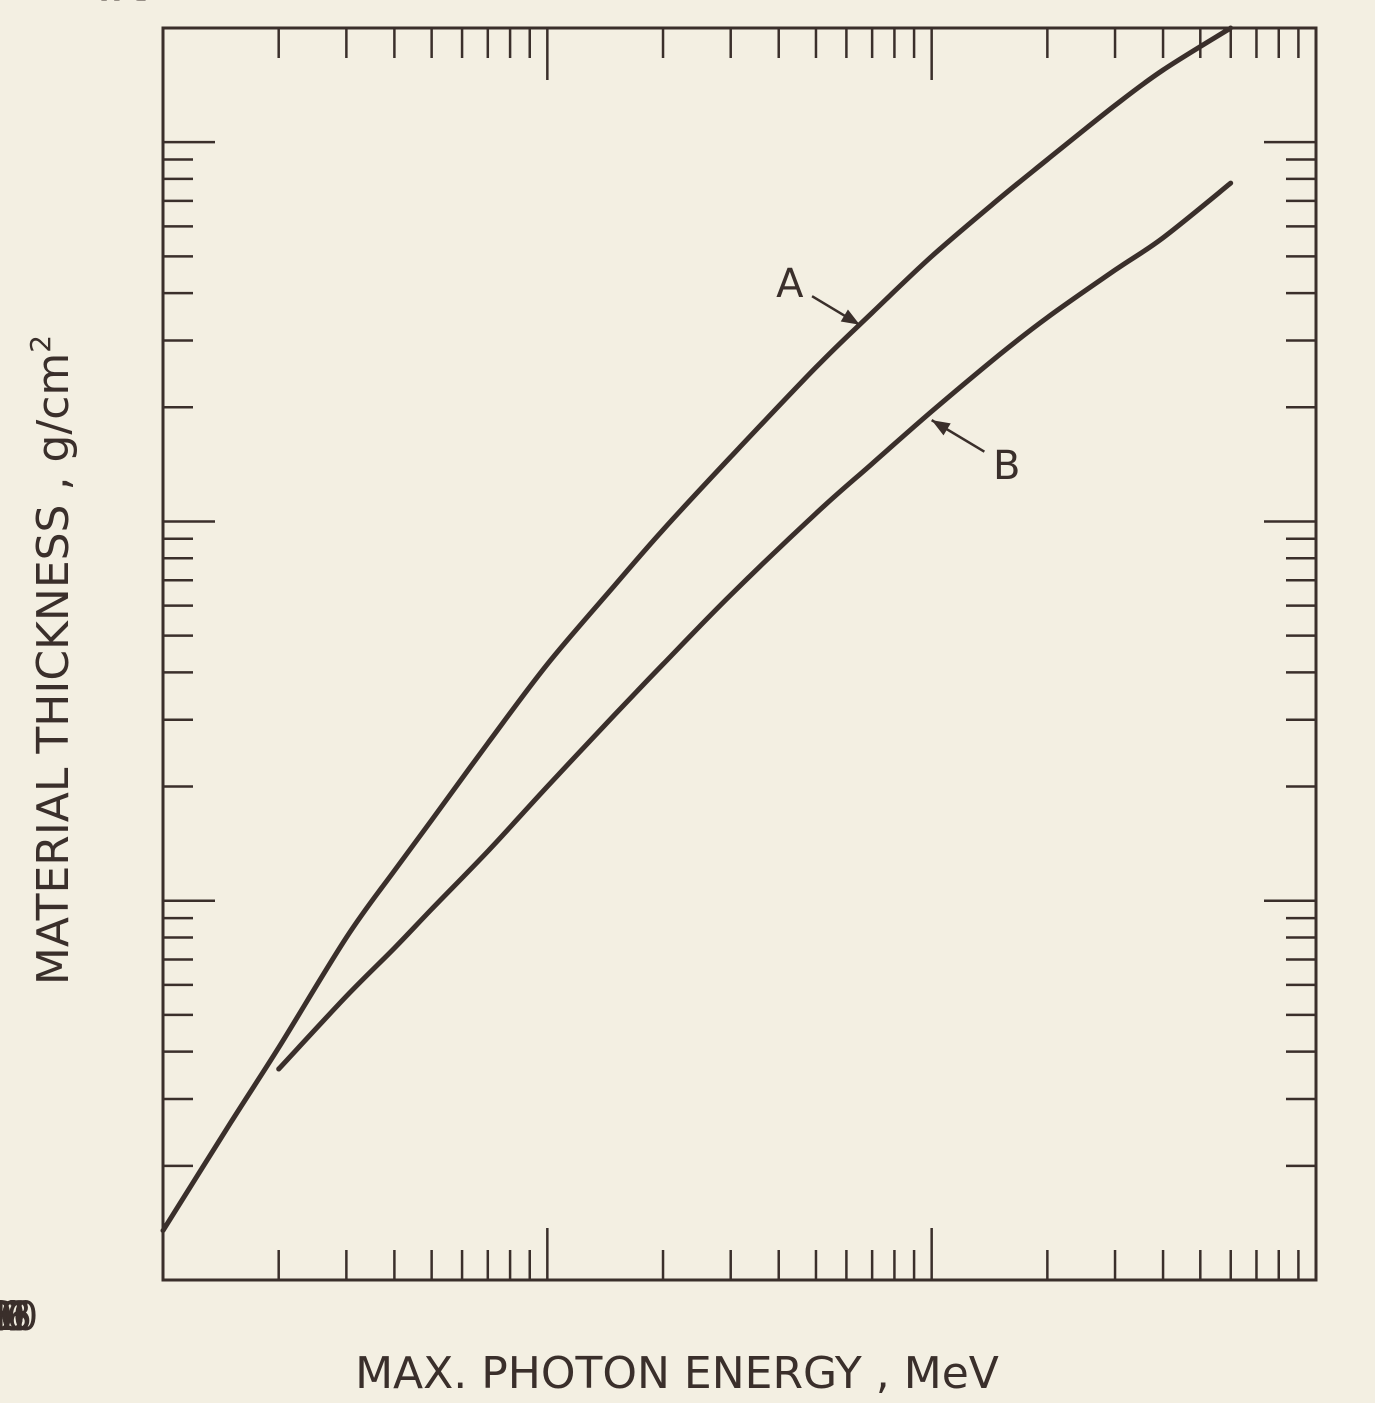 The width and height of the screenshot is (1375, 1403). I want to click on x-tick-label: 3, so click(6, 1317).